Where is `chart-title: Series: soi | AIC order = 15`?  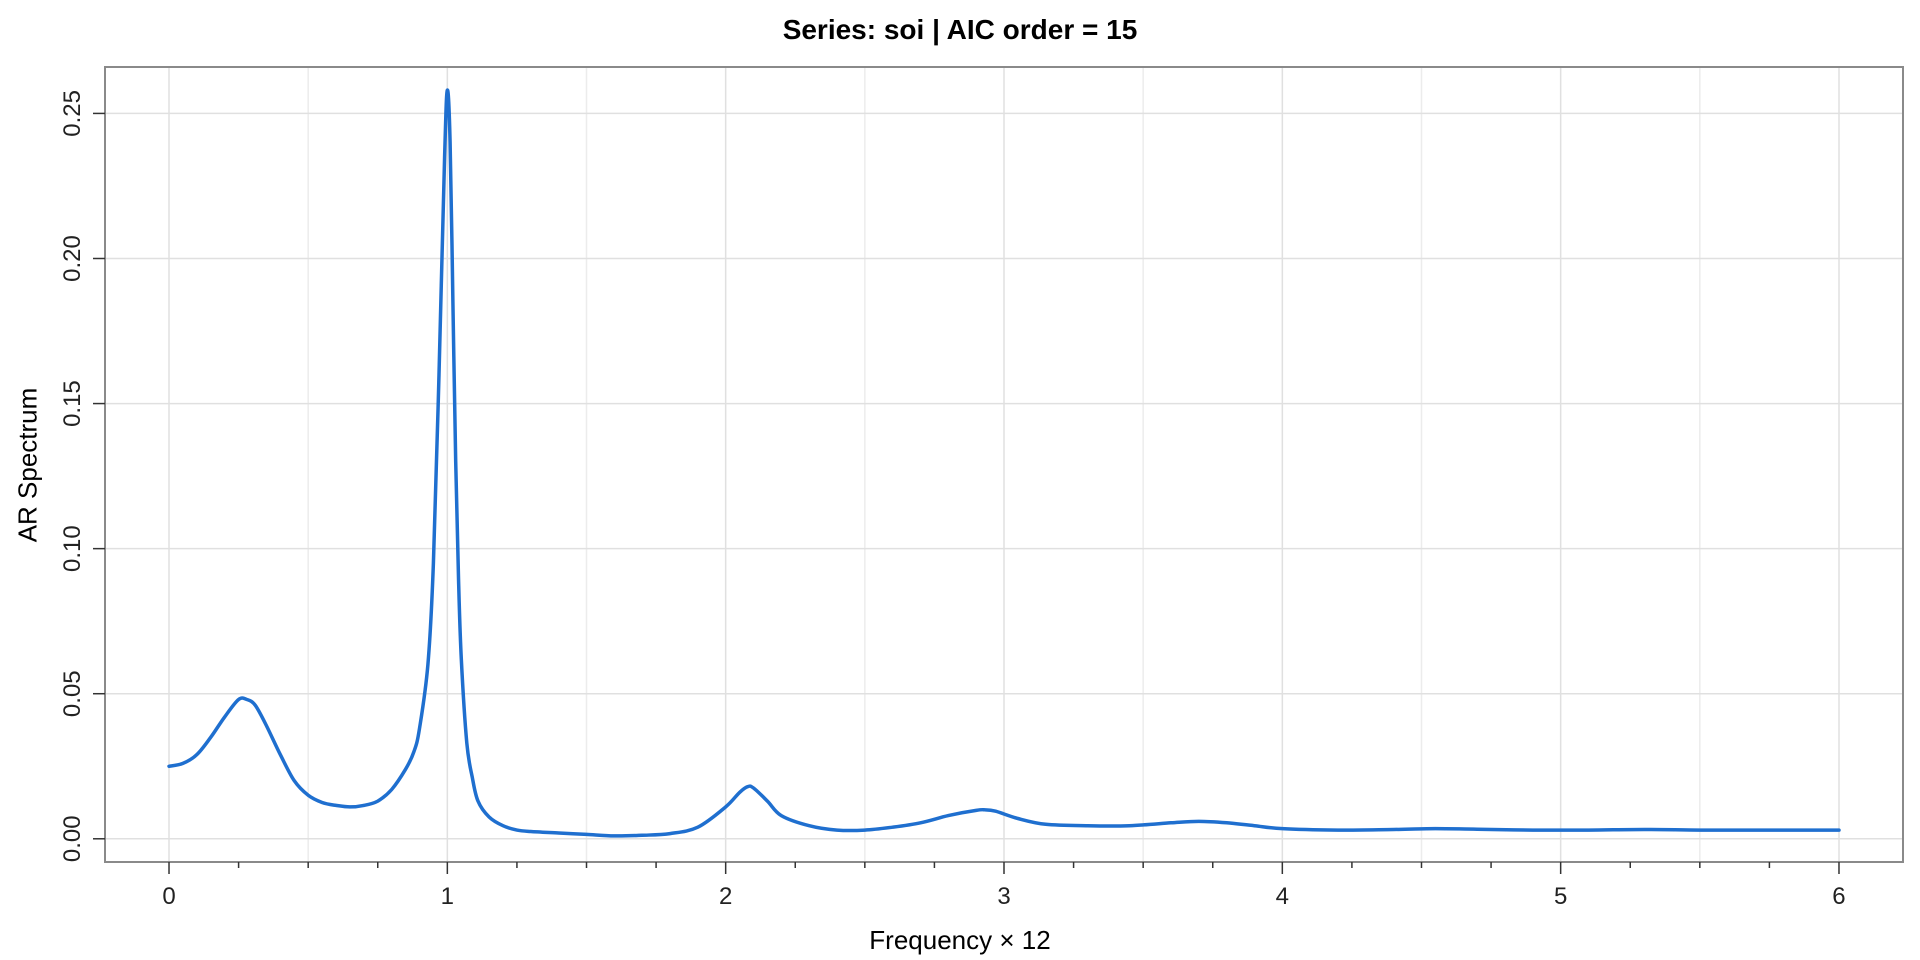
chart-title: Series: soi | AIC order = 15 is located at coordinates (960, 29).